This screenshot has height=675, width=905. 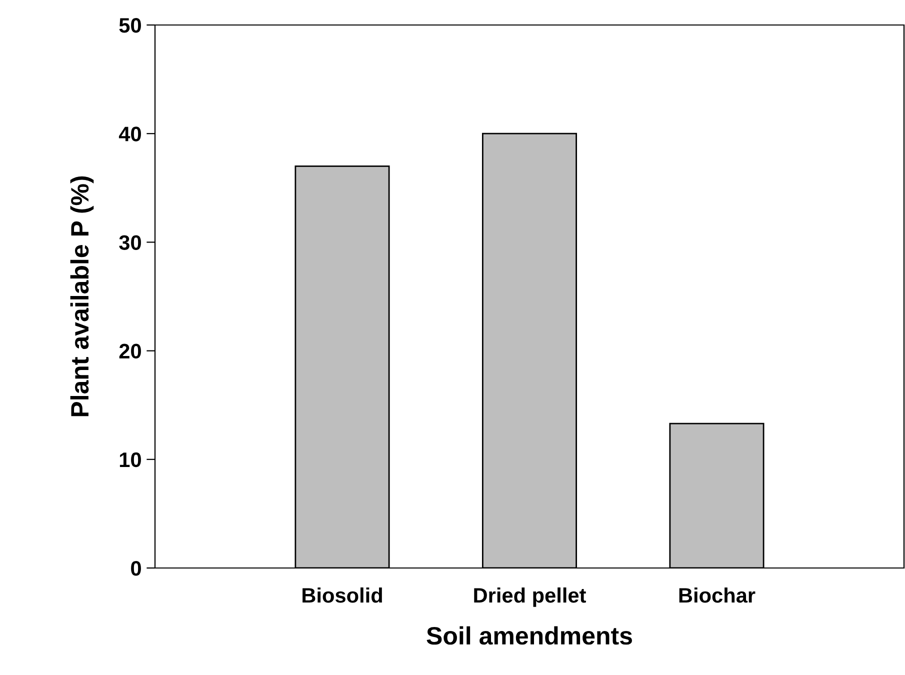 What do you see at coordinates (136, 568) in the screenshot?
I see `y-tick-label: 0` at bounding box center [136, 568].